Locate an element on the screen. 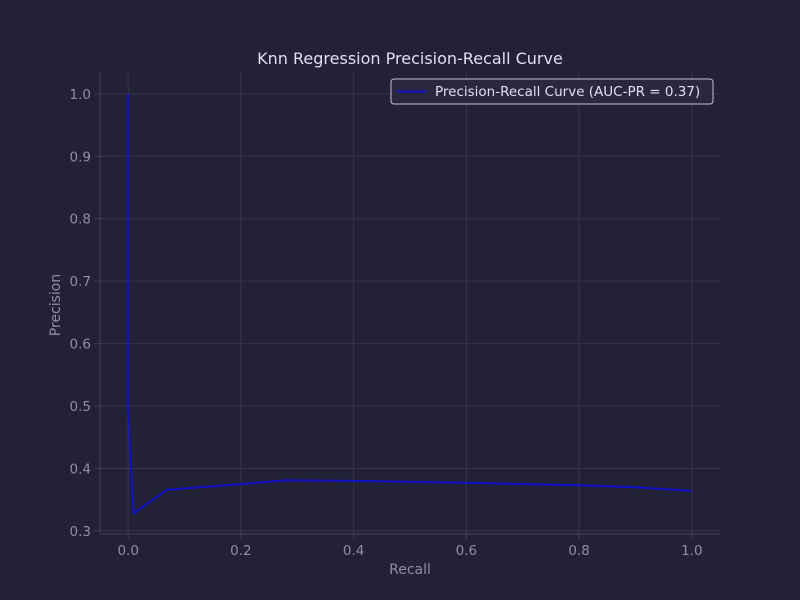 The height and width of the screenshot is (600, 800). x-tick-label: 0.8 is located at coordinates (578, 551).